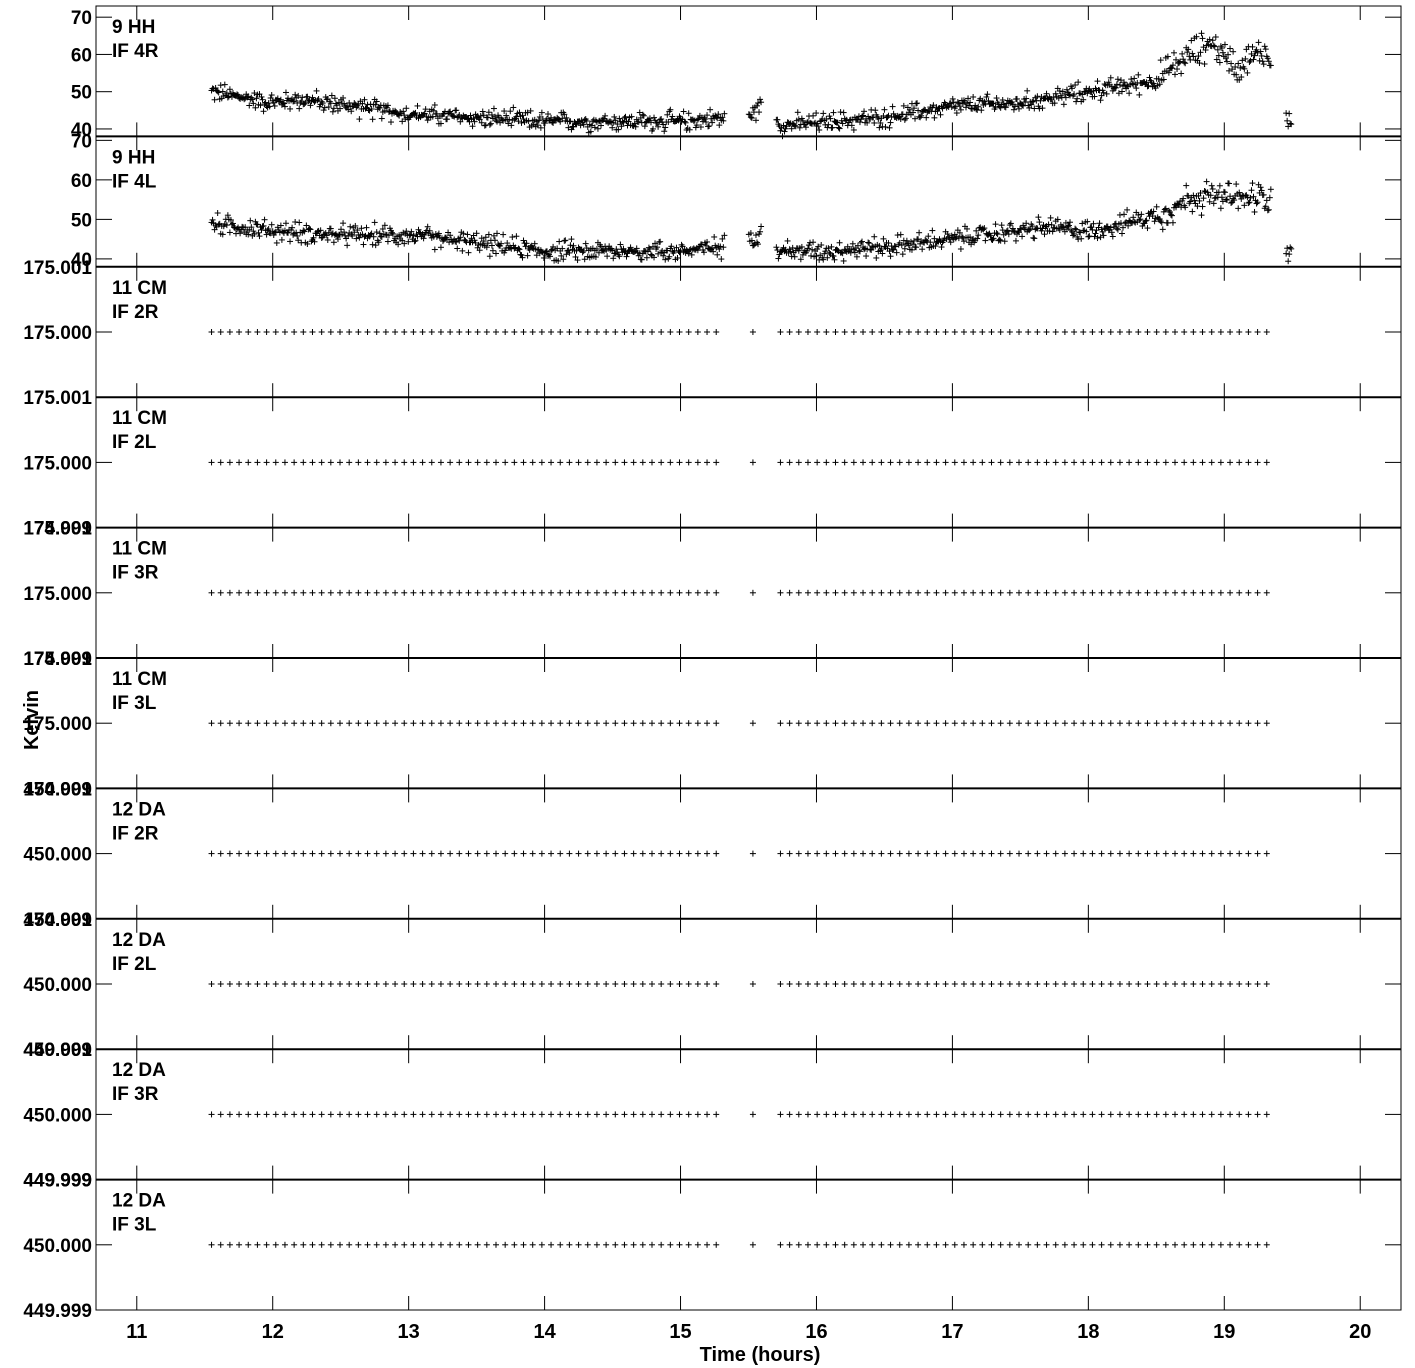 The height and width of the screenshot is (1368, 1415). I want to click on panel-label-if: IF 2R, so click(135, 312).